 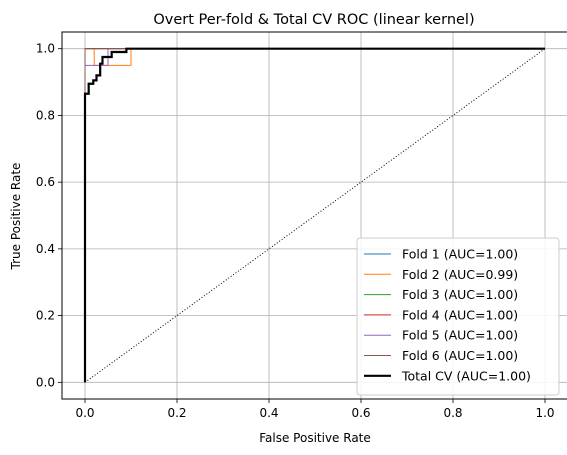 What do you see at coordinates (460, 294) in the screenshot?
I see `legend-label: Fold 3 (AUC=1.00)` at bounding box center [460, 294].